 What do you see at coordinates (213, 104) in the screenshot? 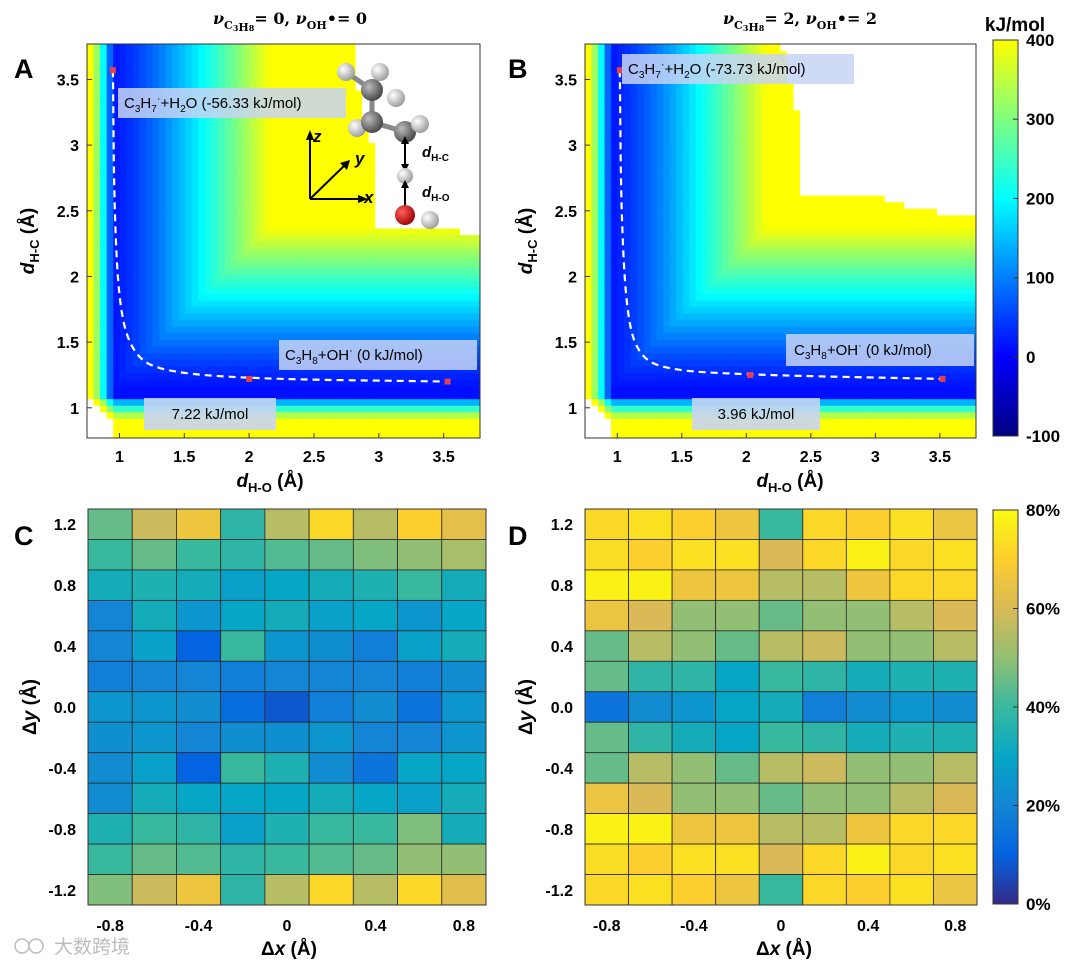
I see `product-label-a: C3H7·+H2O (-56.33 kJ/mol)` at bounding box center [213, 104].